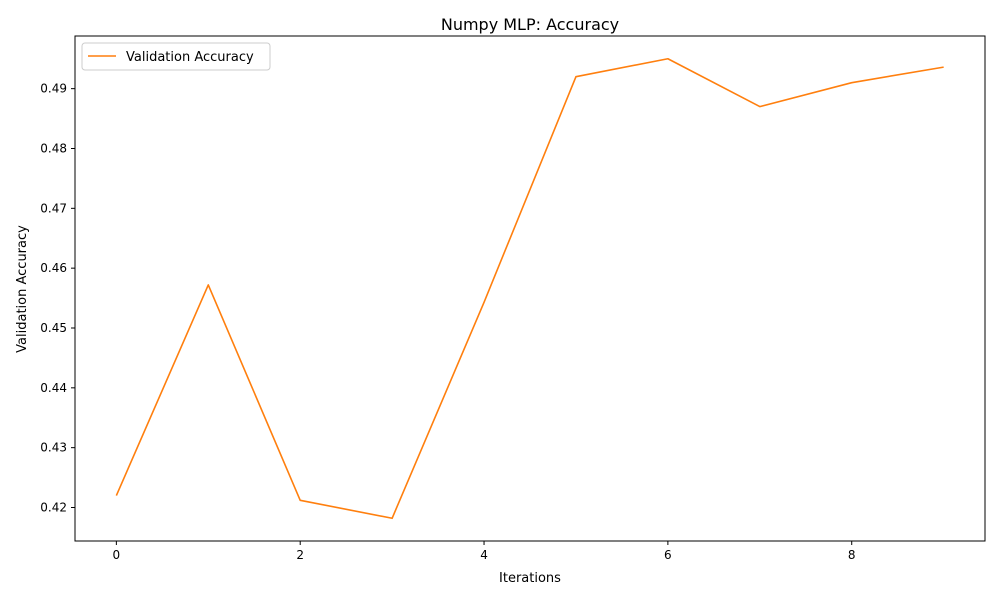 This screenshot has height=604, width=1000. What do you see at coordinates (53, 89) in the screenshot?
I see `y-tick-label: 0.49` at bounding box center [53, 89].